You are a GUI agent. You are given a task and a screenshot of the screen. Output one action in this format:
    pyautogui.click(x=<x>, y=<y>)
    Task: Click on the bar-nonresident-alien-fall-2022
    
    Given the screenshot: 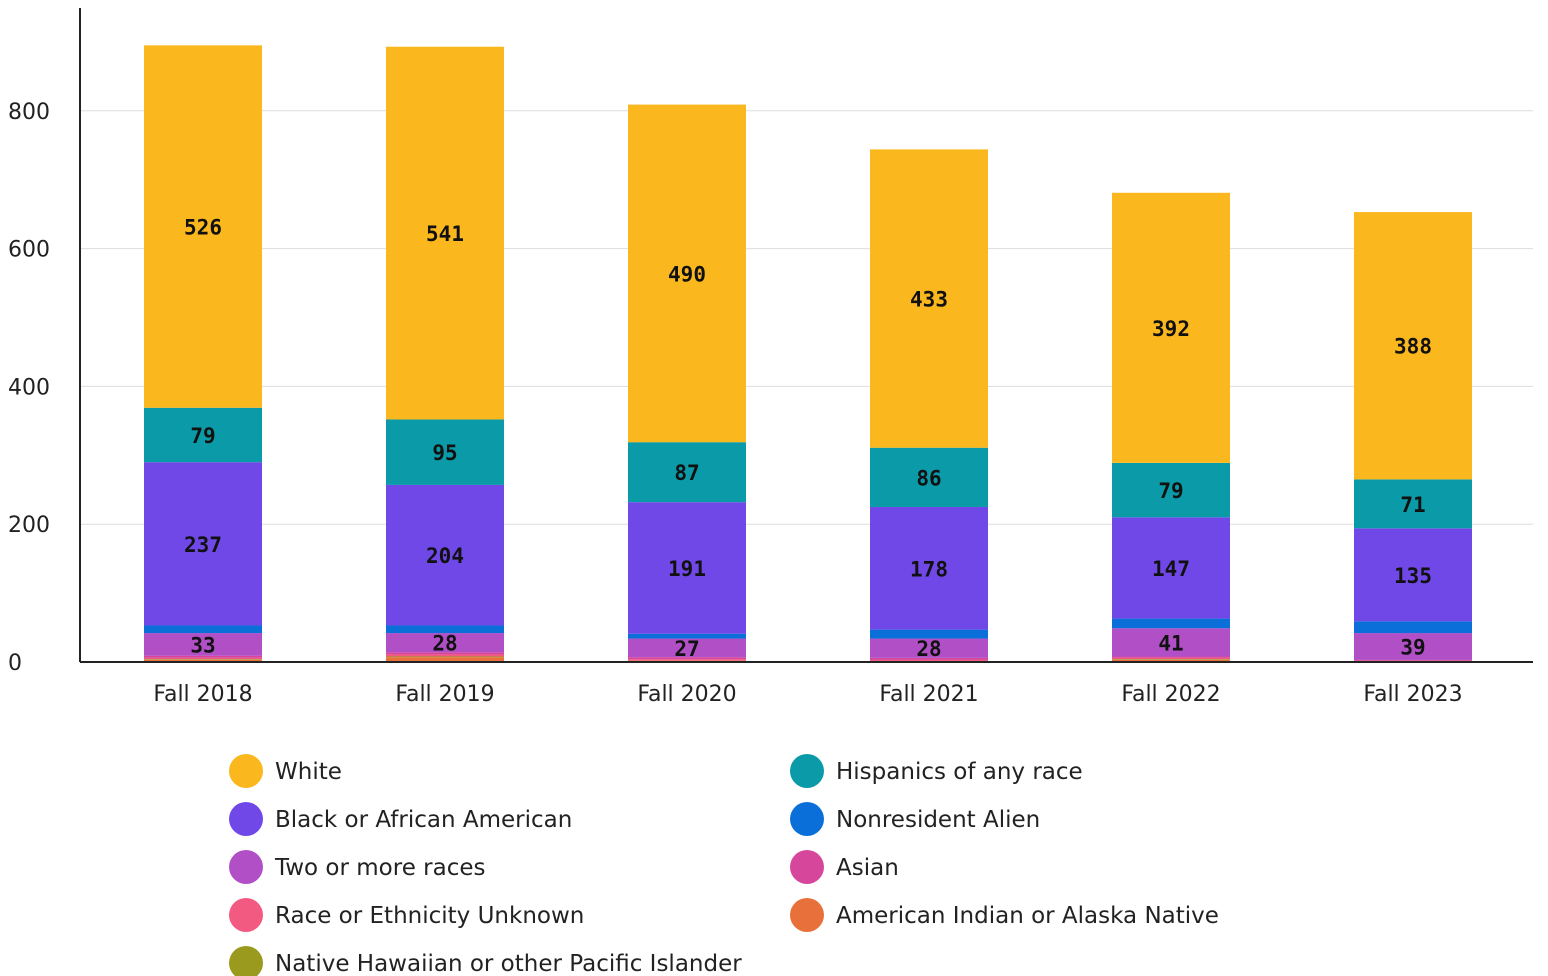 What is the action you would take?
    pyautogui.click(x=1171, y=623)
    